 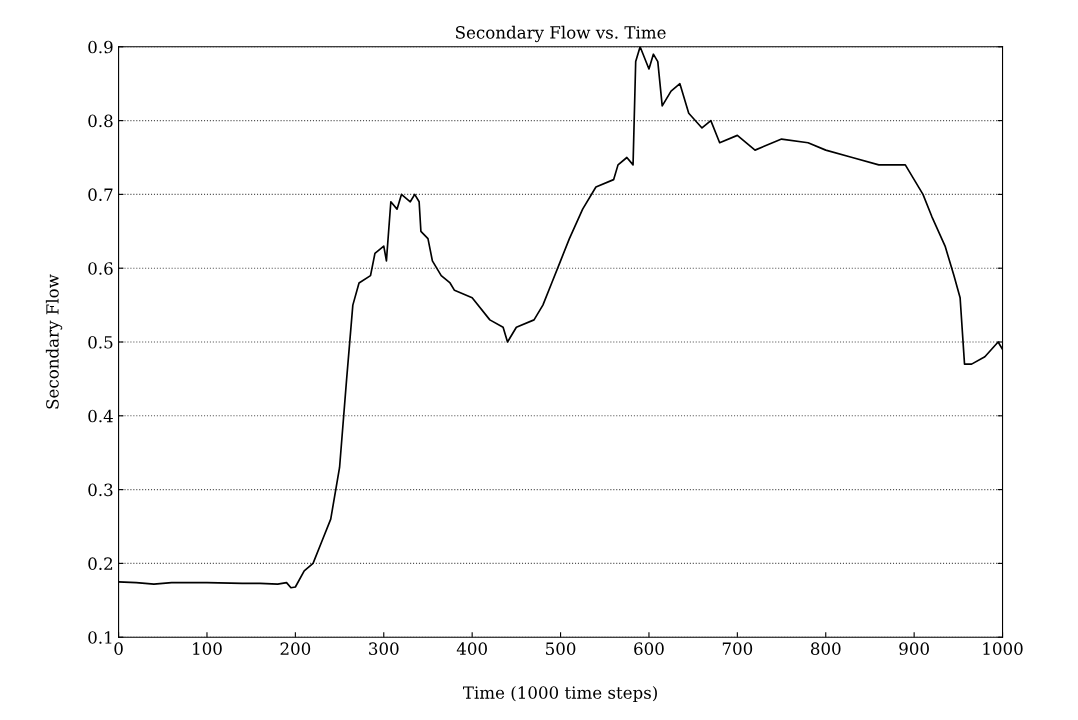 I want to click on x-tick-label: 600, so click(x=649, y=648).